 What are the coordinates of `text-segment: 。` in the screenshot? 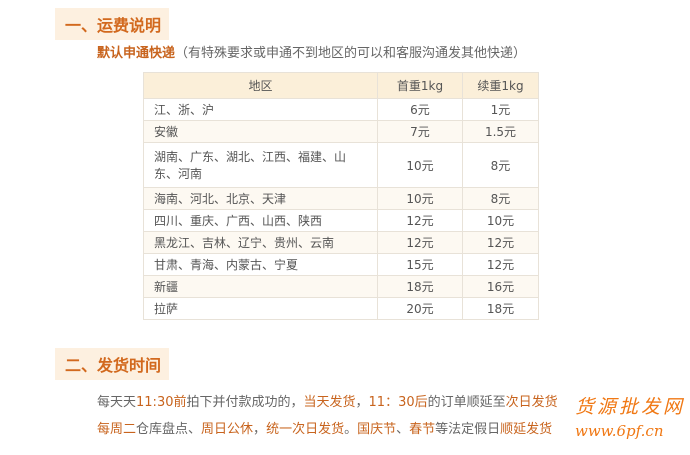 It's located at (351, 429).